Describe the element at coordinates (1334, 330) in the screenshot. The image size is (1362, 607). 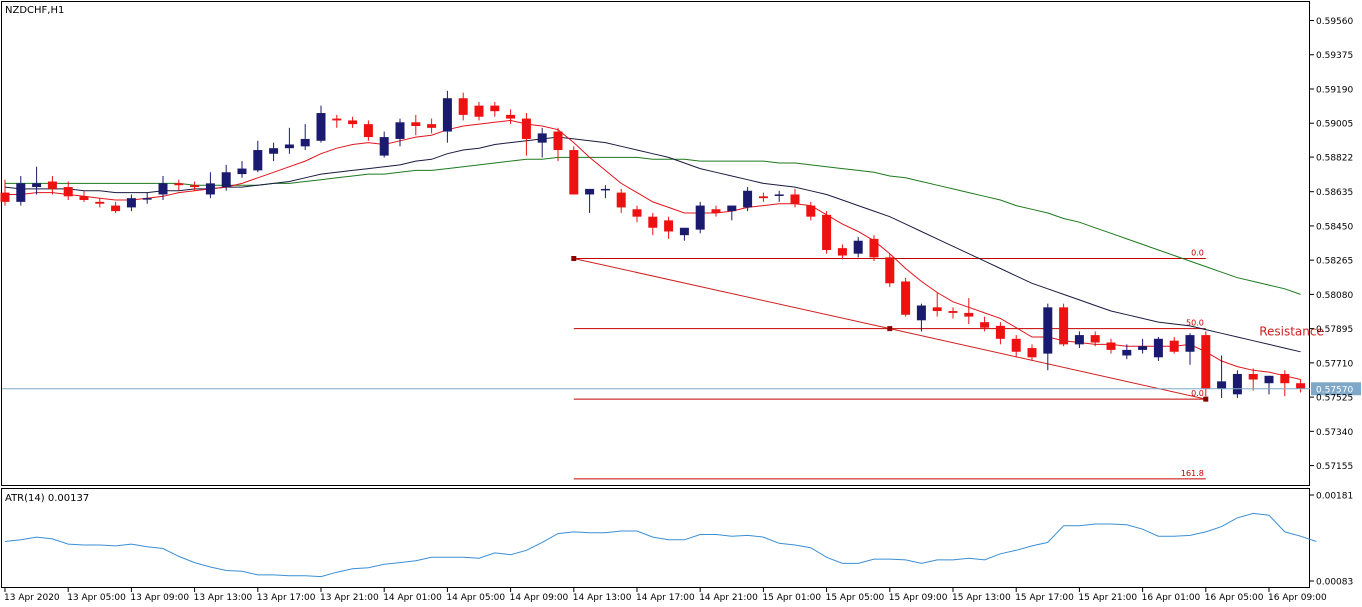
I see `price-tick-label: 0.57895` at that location.